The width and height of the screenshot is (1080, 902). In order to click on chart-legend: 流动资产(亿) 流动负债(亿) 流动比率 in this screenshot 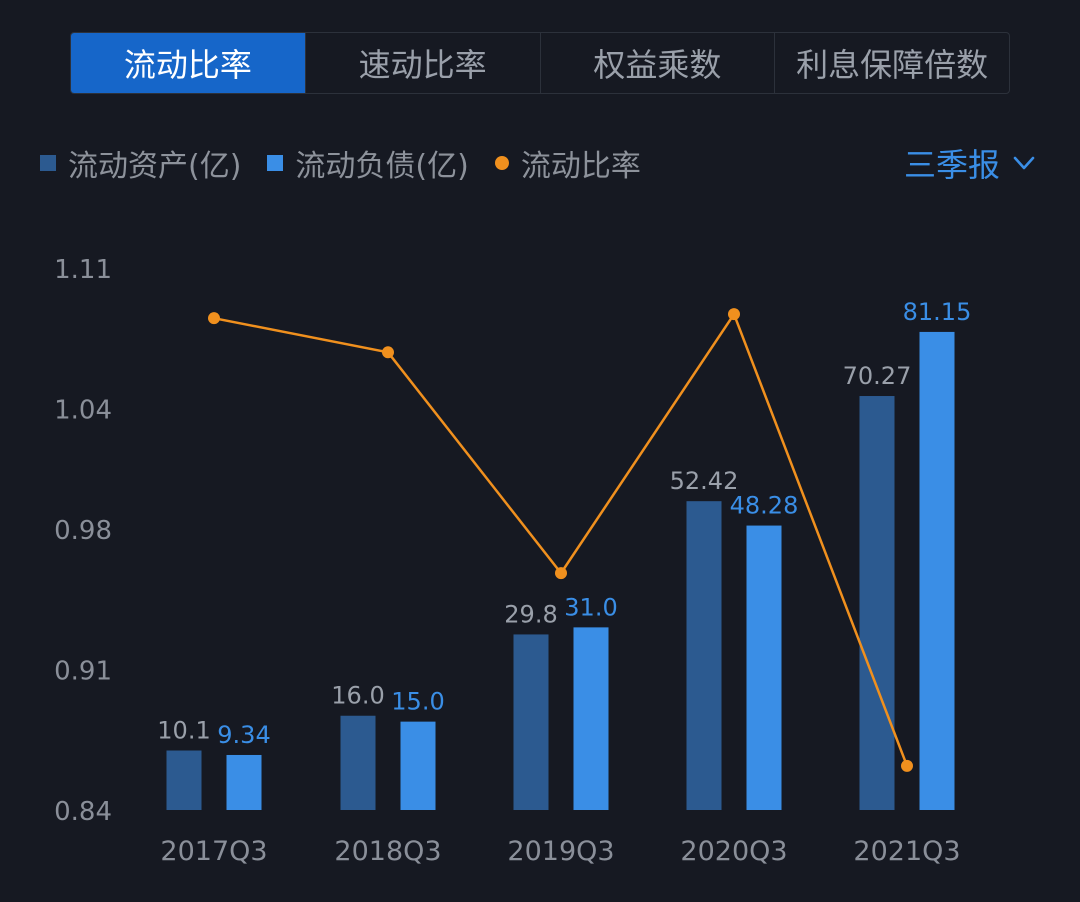, I will do `click(353, 163)`.